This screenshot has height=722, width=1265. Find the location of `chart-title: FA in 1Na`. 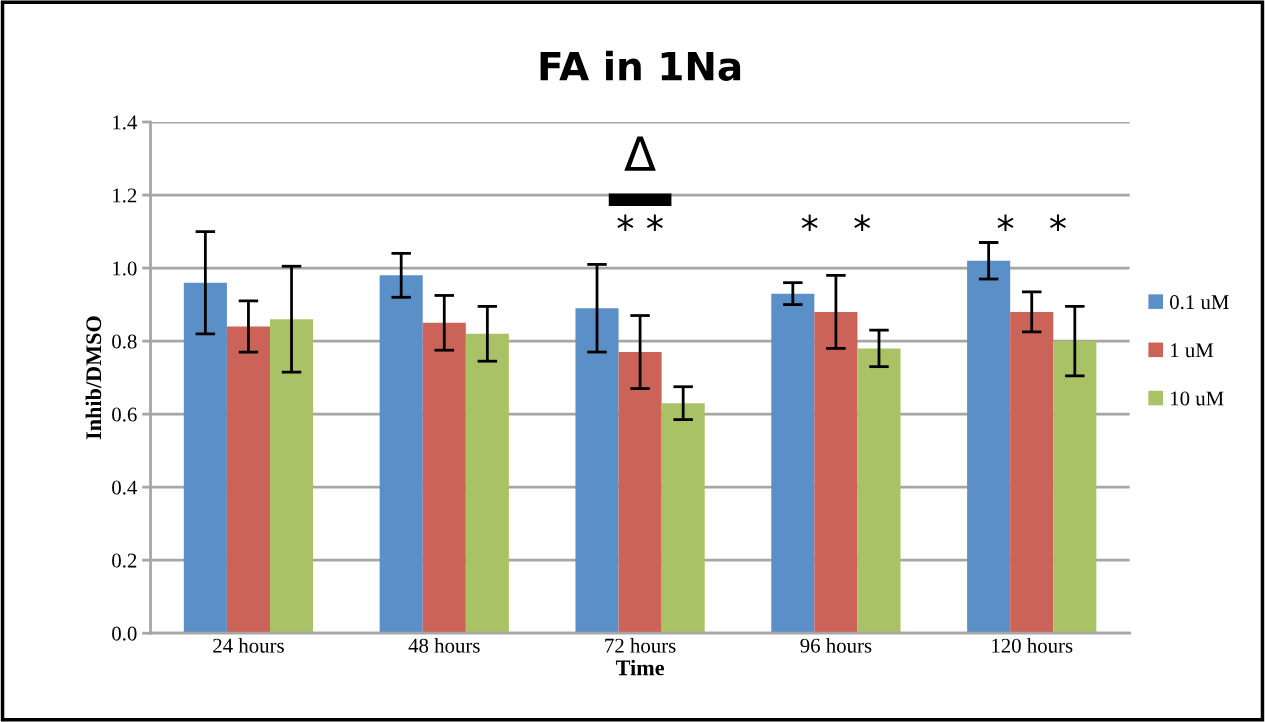

chart-title: FA in 1Na is located at coordinates (640, 65).